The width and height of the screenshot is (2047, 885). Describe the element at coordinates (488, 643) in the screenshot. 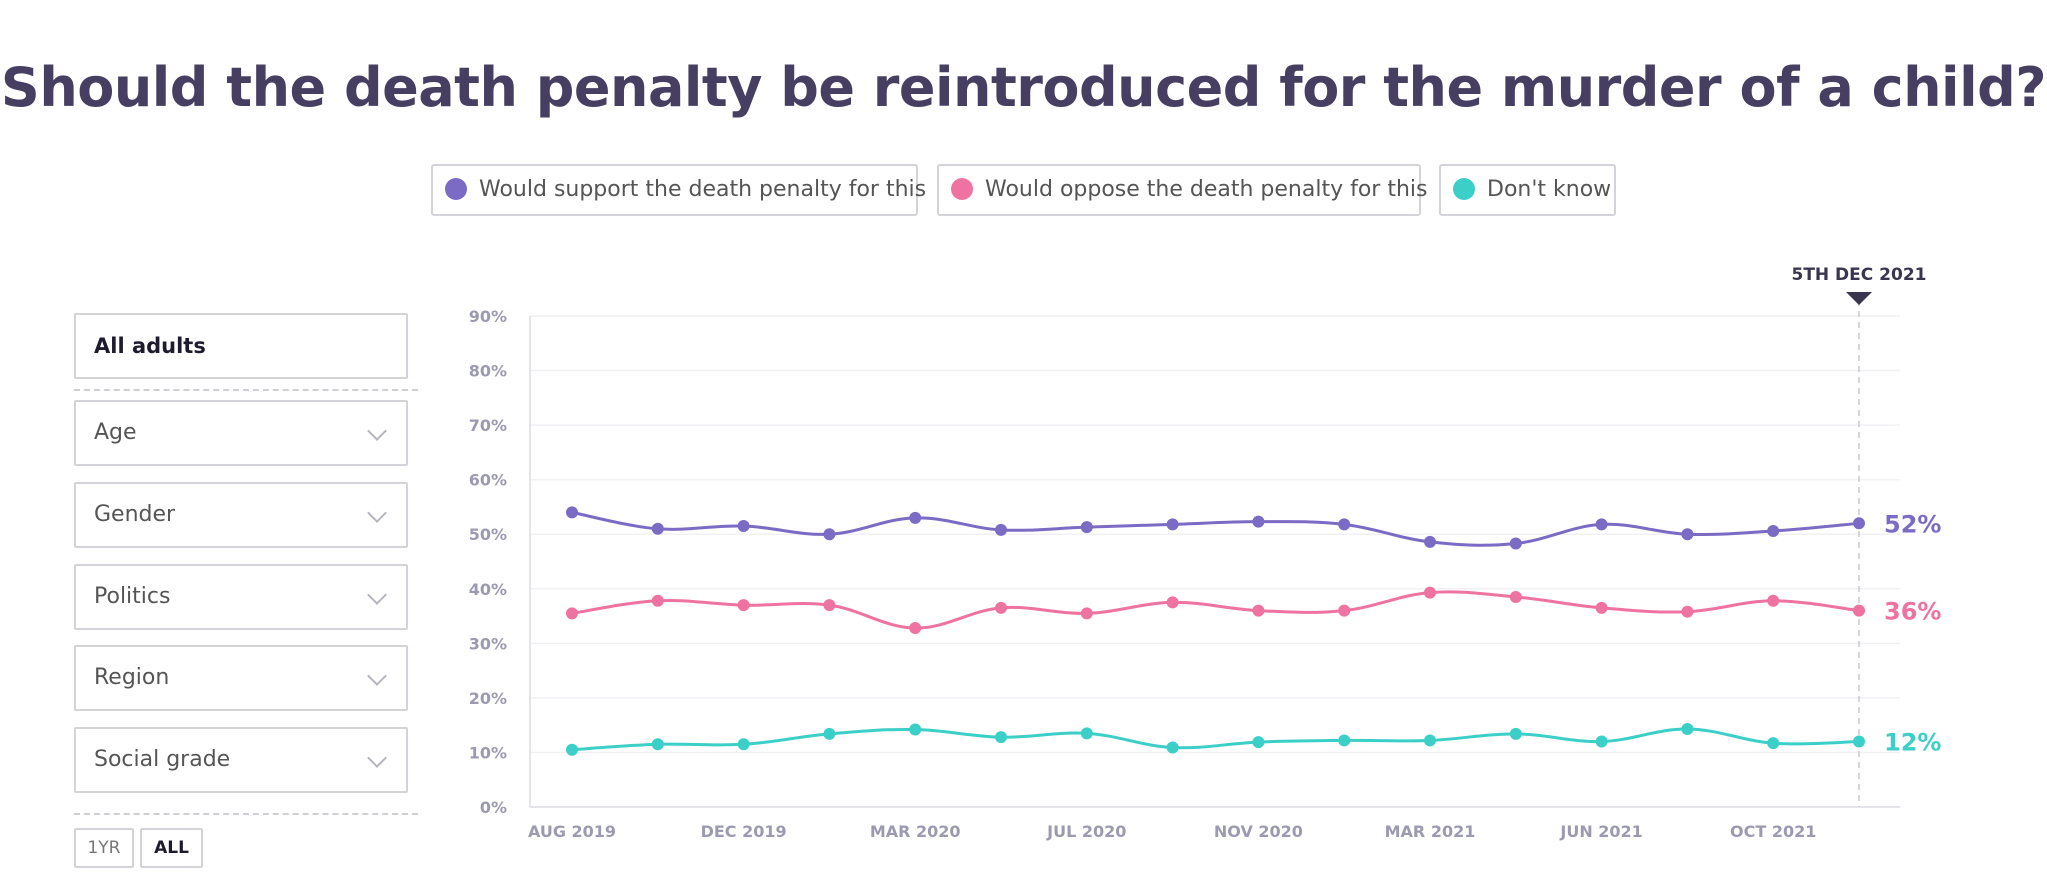

I see `y-tick-label: 30%` at that location.